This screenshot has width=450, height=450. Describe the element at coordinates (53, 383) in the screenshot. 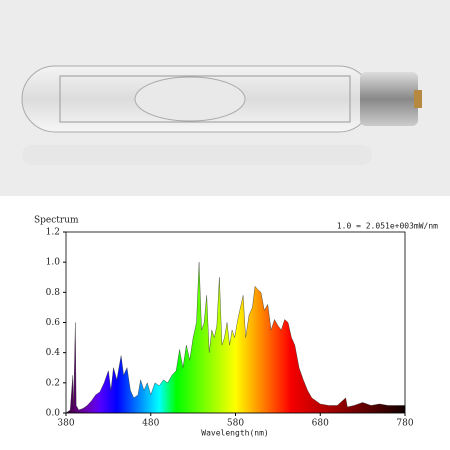

I see `y-tick-label: 0.2` at that location.